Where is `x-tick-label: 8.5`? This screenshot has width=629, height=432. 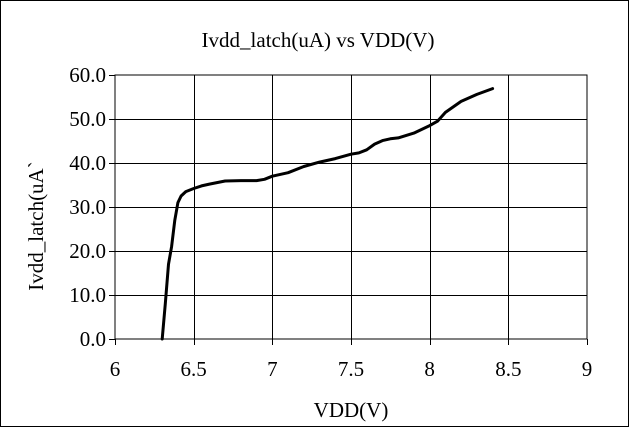
x-tick-label: 8.5 is located at coordinates (508, 369).